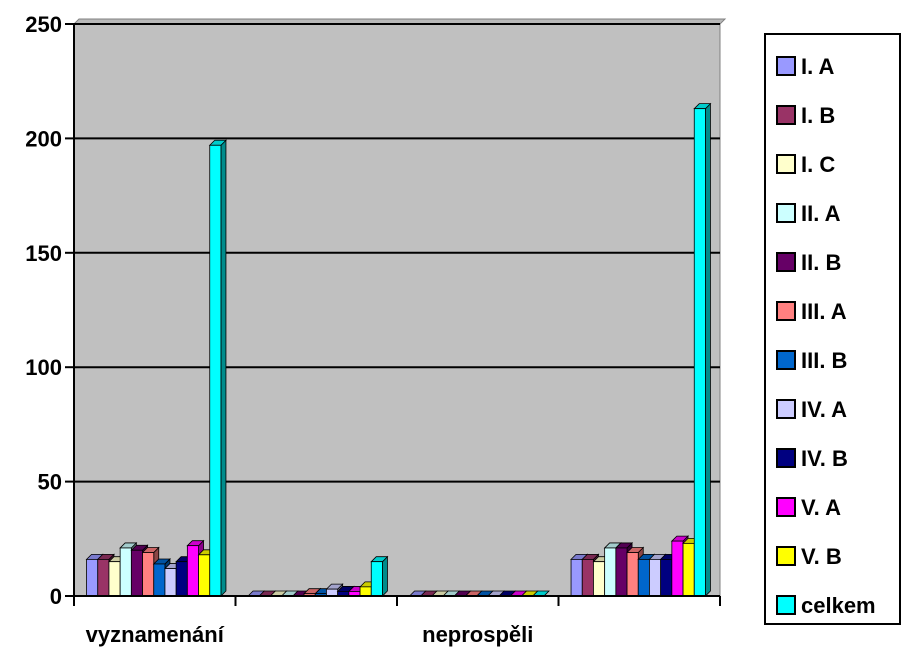  Describe the element at coordinates (824, 311) in the screenshot. I see `legend-label: III. A` at that location.